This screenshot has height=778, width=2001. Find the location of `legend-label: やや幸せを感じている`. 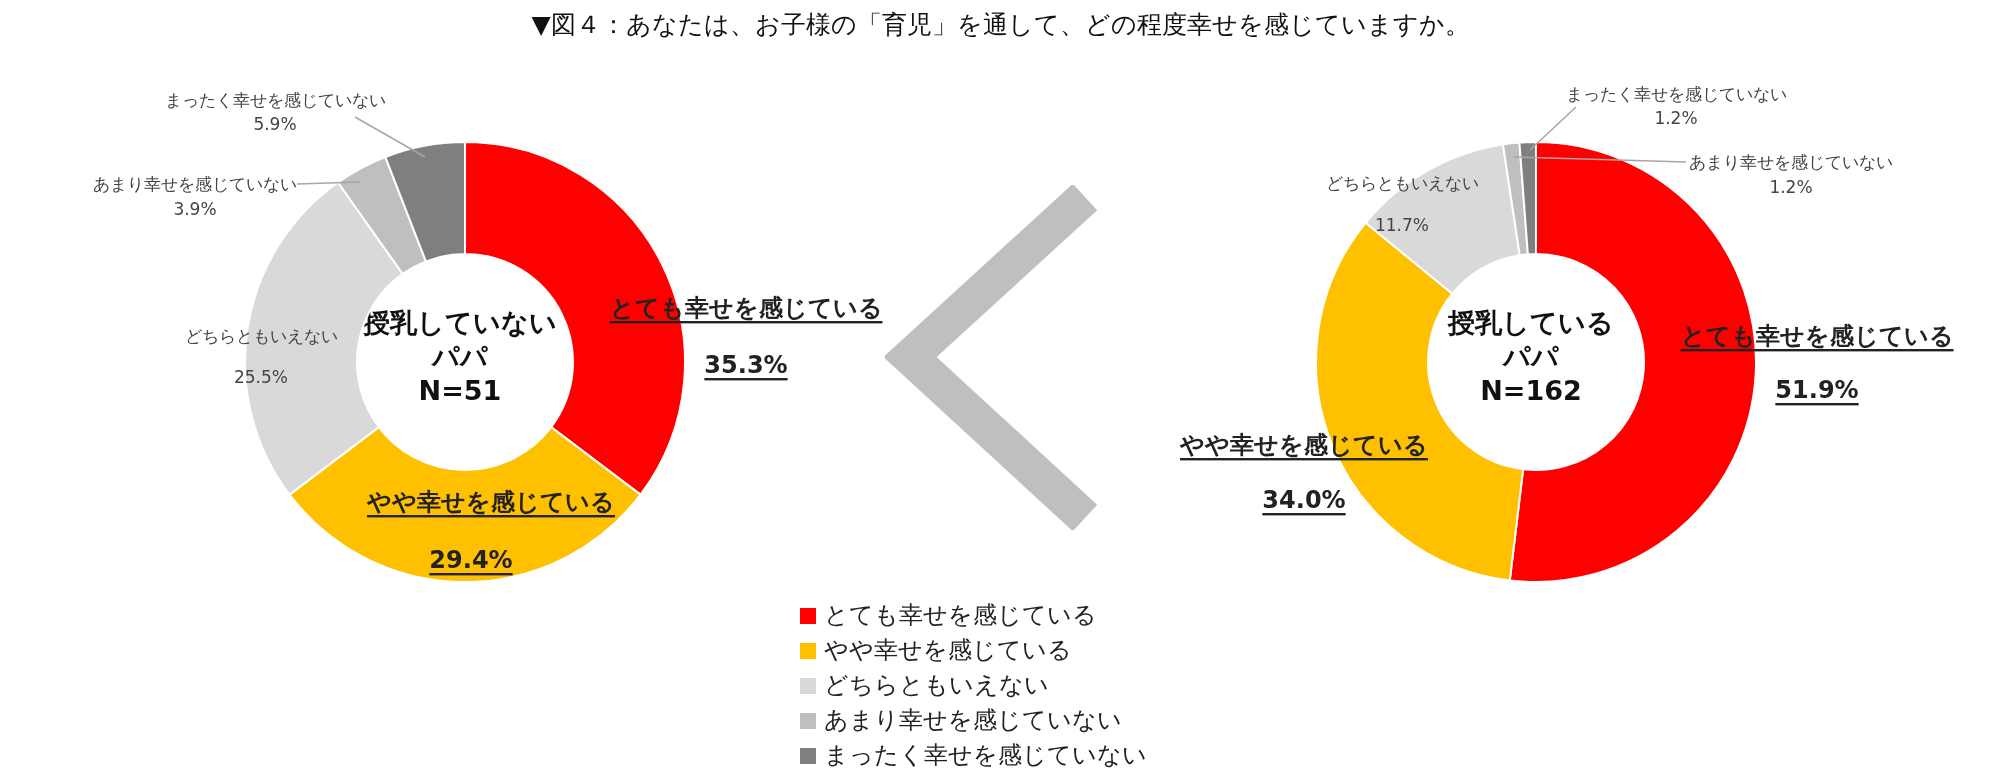

legend-label: やや幸せを感じている is located at coordinates (948, 650).